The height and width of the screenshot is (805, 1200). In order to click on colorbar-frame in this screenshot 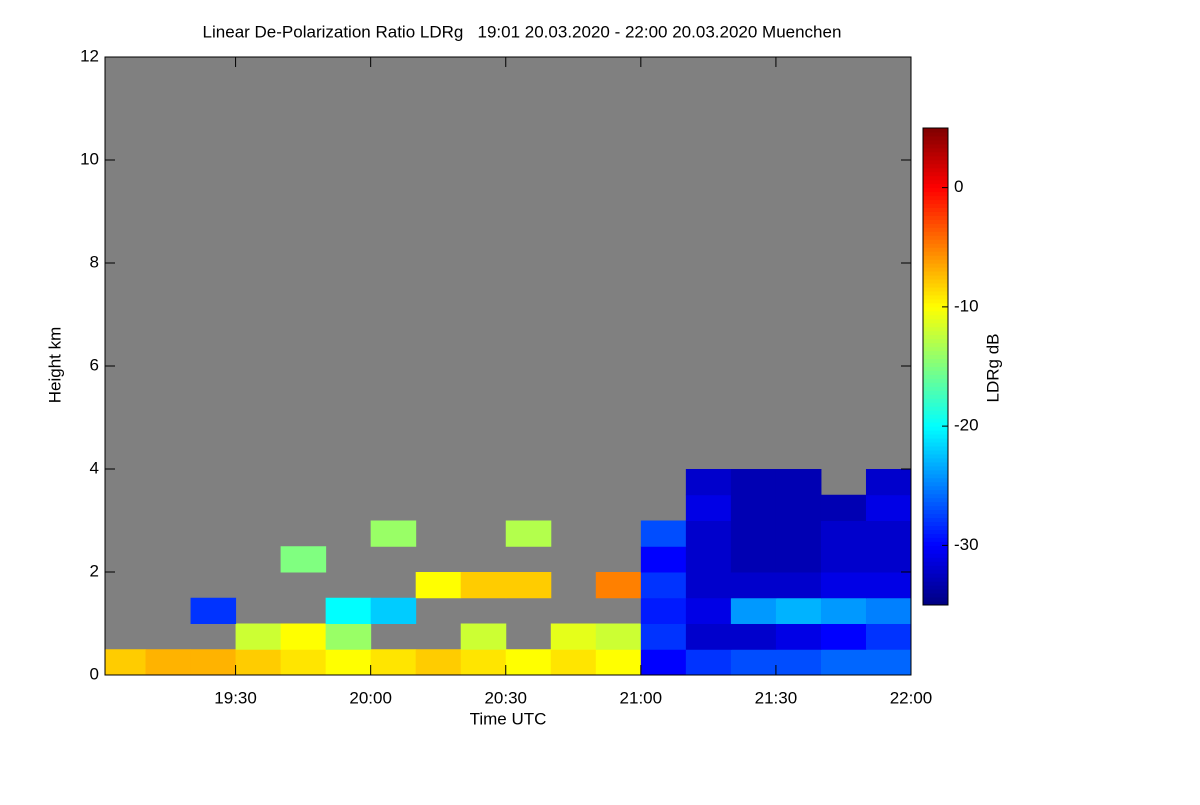, I will do `click(935, 366)`.